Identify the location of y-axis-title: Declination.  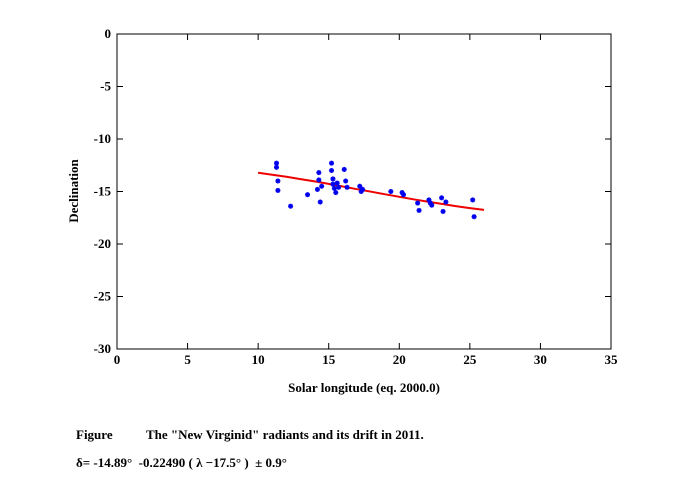
(73, 190).